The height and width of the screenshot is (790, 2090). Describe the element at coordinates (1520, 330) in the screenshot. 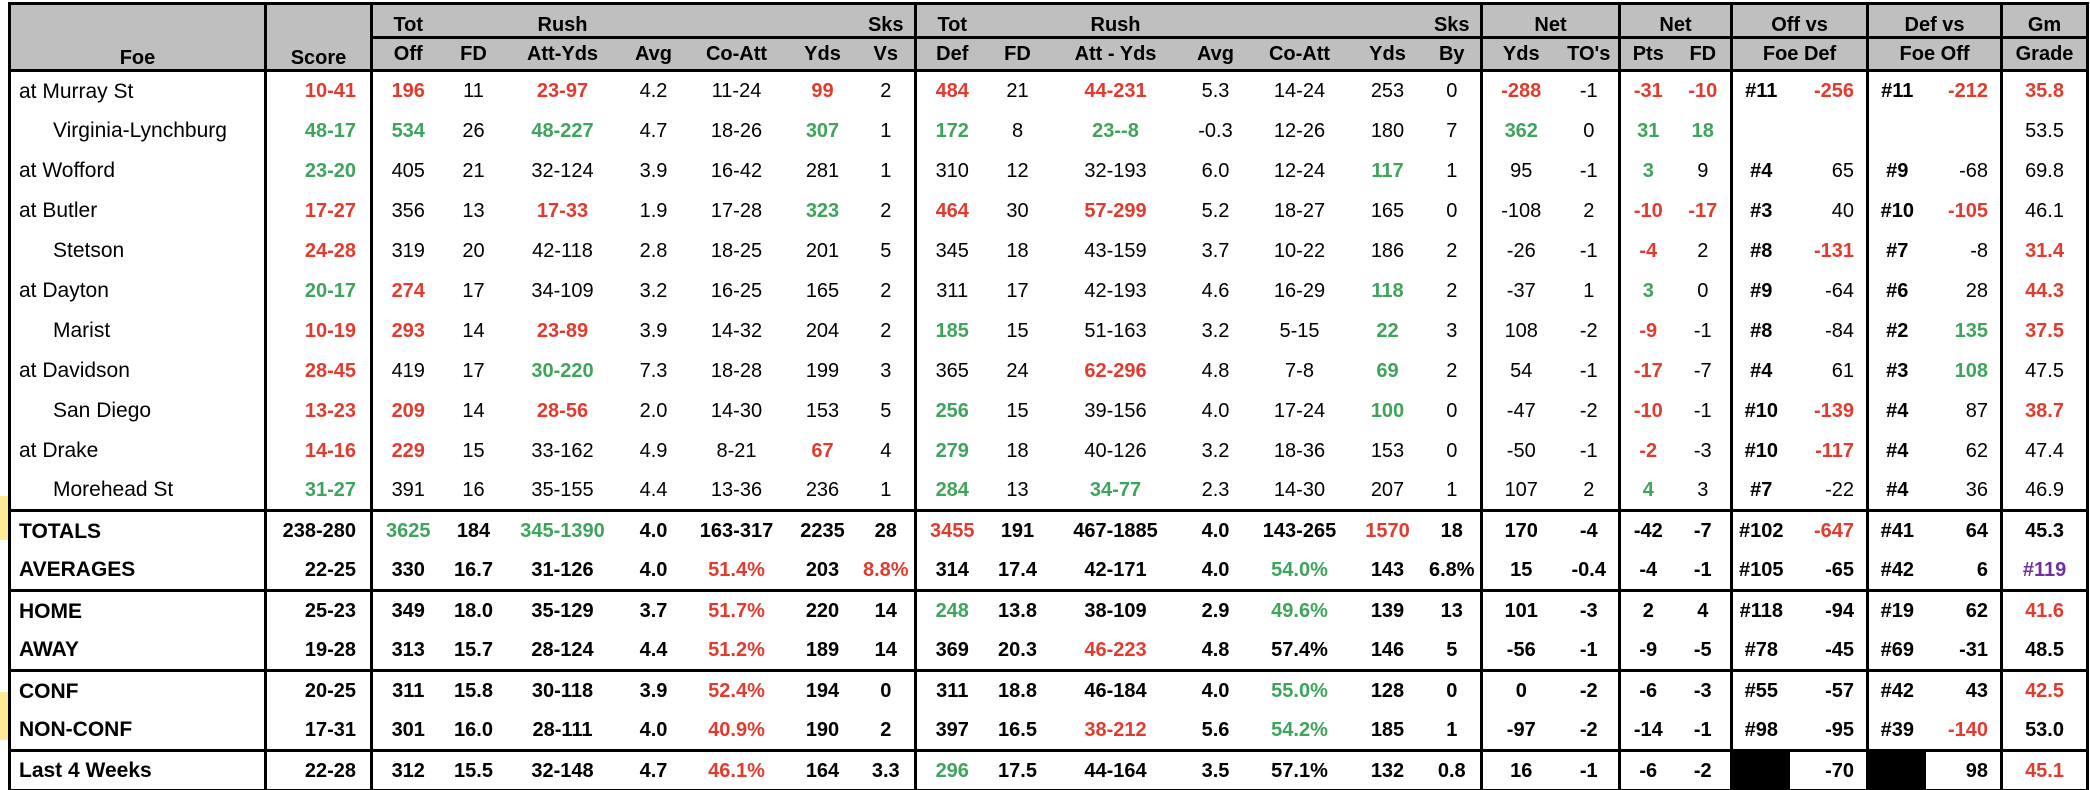

I see `net-yds-cell: 108` at that location.